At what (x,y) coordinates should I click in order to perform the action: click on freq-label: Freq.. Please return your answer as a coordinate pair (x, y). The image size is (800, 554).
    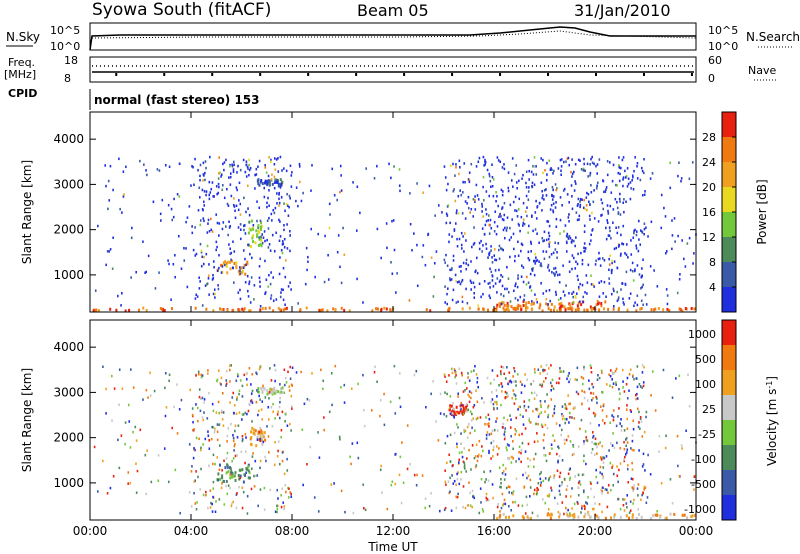
    Looking at the image, I should click on (21, 62).